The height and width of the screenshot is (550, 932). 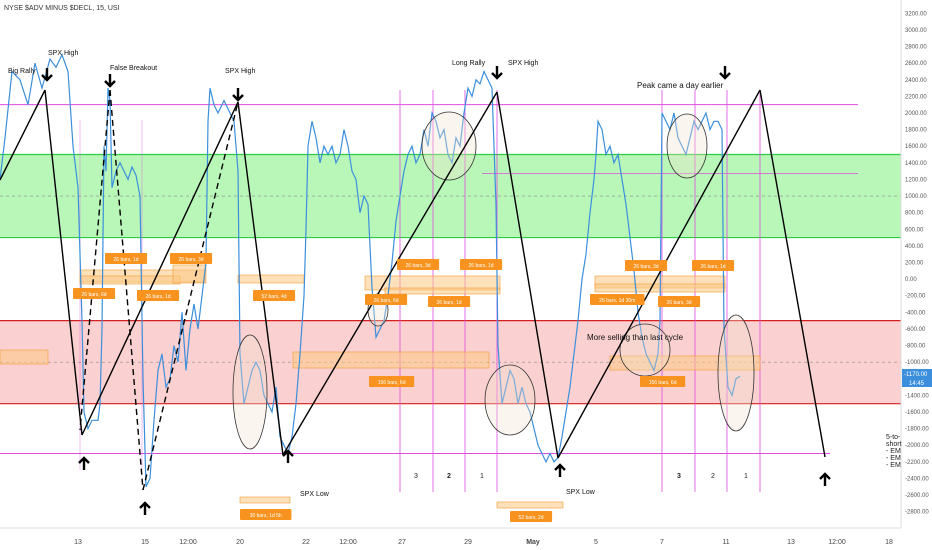 What do you see at coordinates (916, 97) in the screenshot?
I see `price-tick: 2200.00` at bounding box center [916, 97].